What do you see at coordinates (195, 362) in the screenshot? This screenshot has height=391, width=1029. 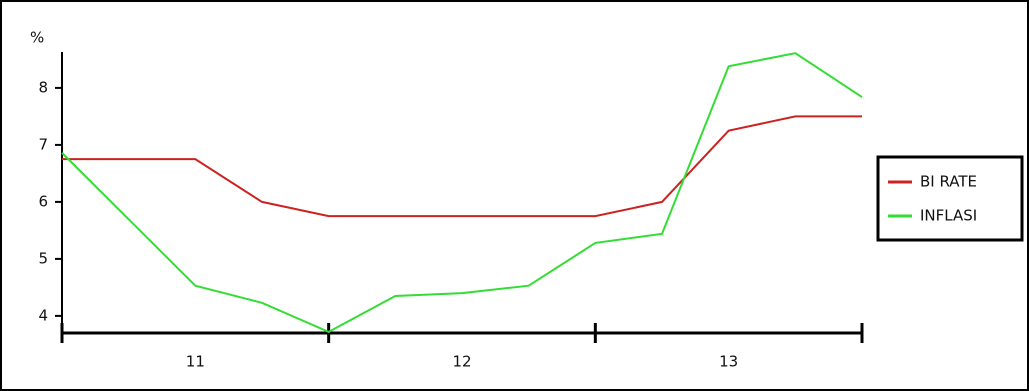 I see `x-group-label: 11` at bounding box center [195, 362].